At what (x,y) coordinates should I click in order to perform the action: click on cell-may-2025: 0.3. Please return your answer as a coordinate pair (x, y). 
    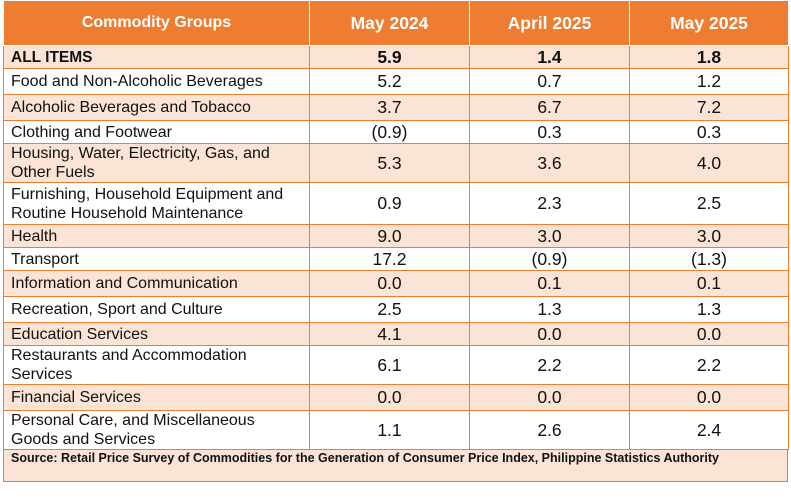
    Looking at the image, I should click on (709, 132).